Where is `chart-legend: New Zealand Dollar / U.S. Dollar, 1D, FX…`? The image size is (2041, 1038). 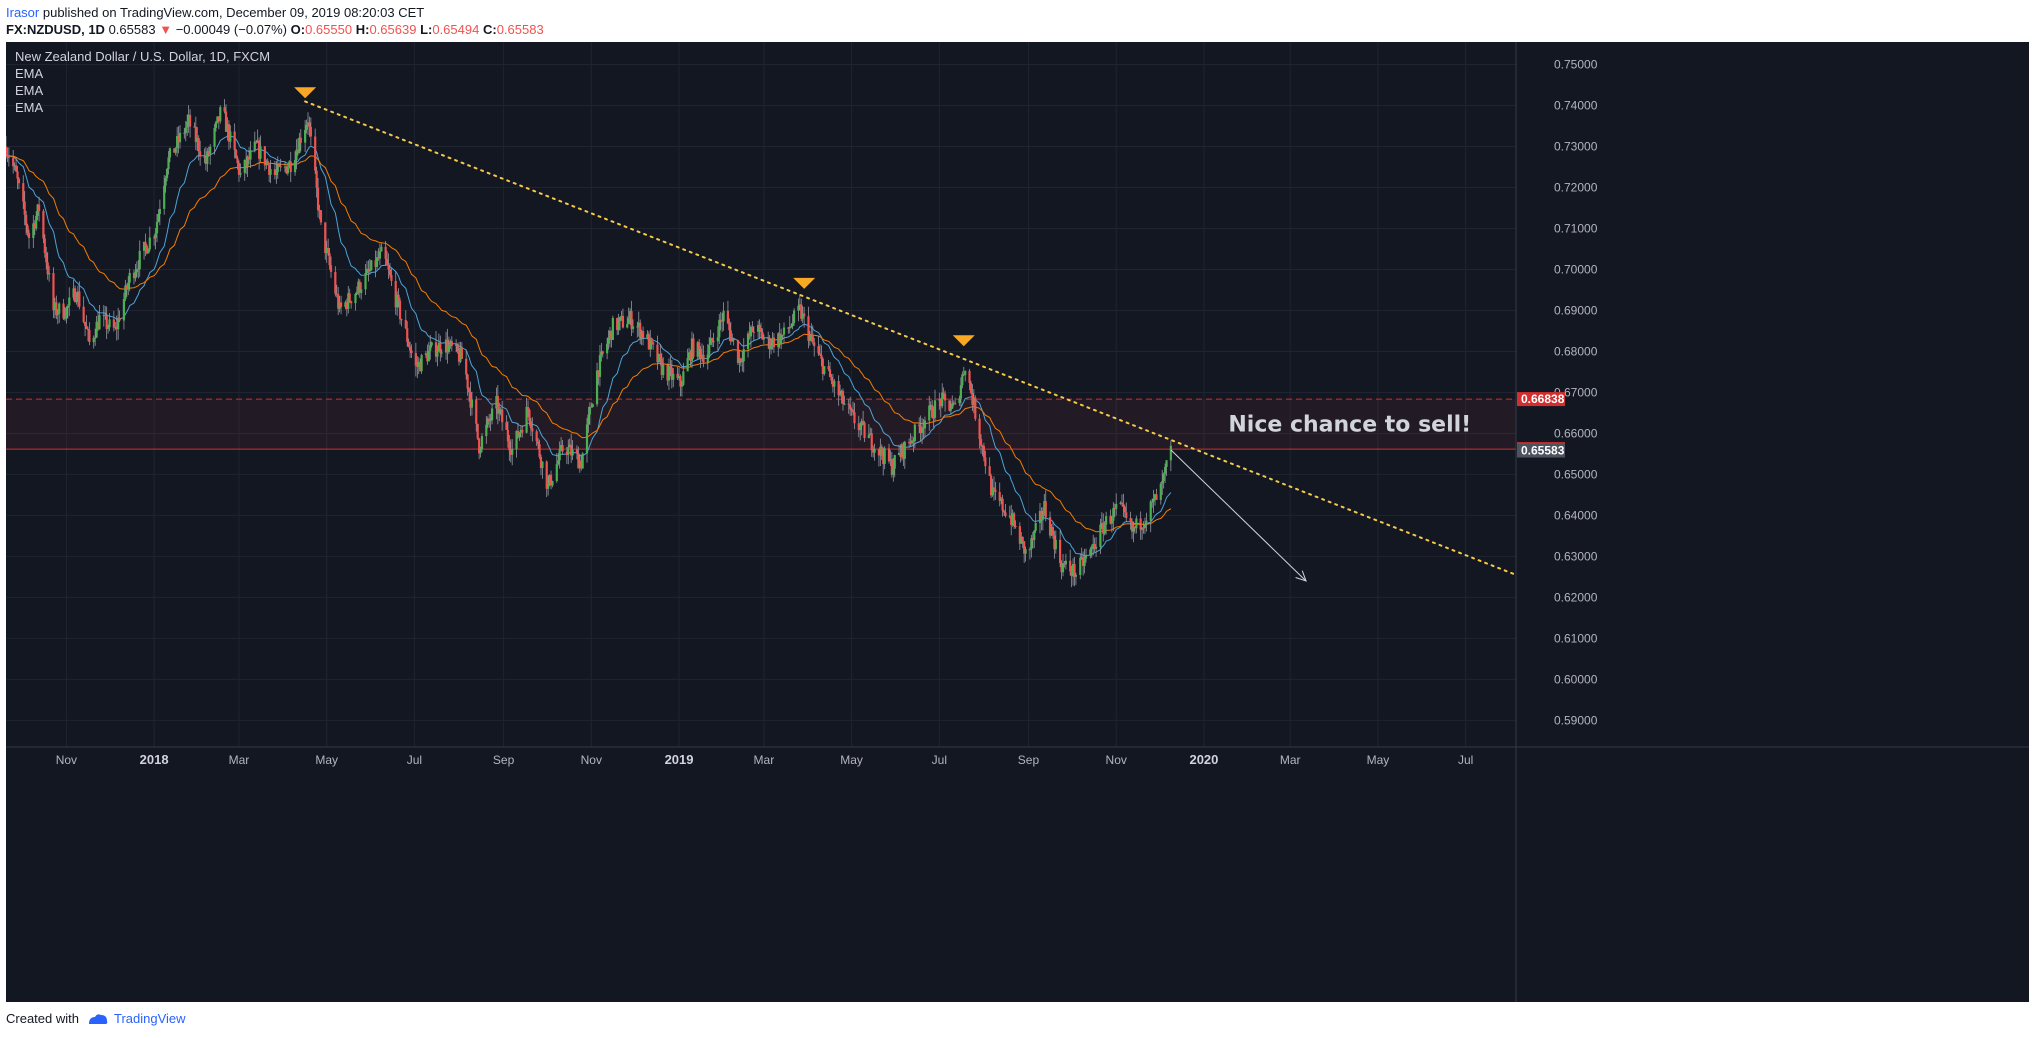 chart-legend: New Zealand Dollar / U.S. Dollar, 1D, FX… is located at coordinates (142, 82).